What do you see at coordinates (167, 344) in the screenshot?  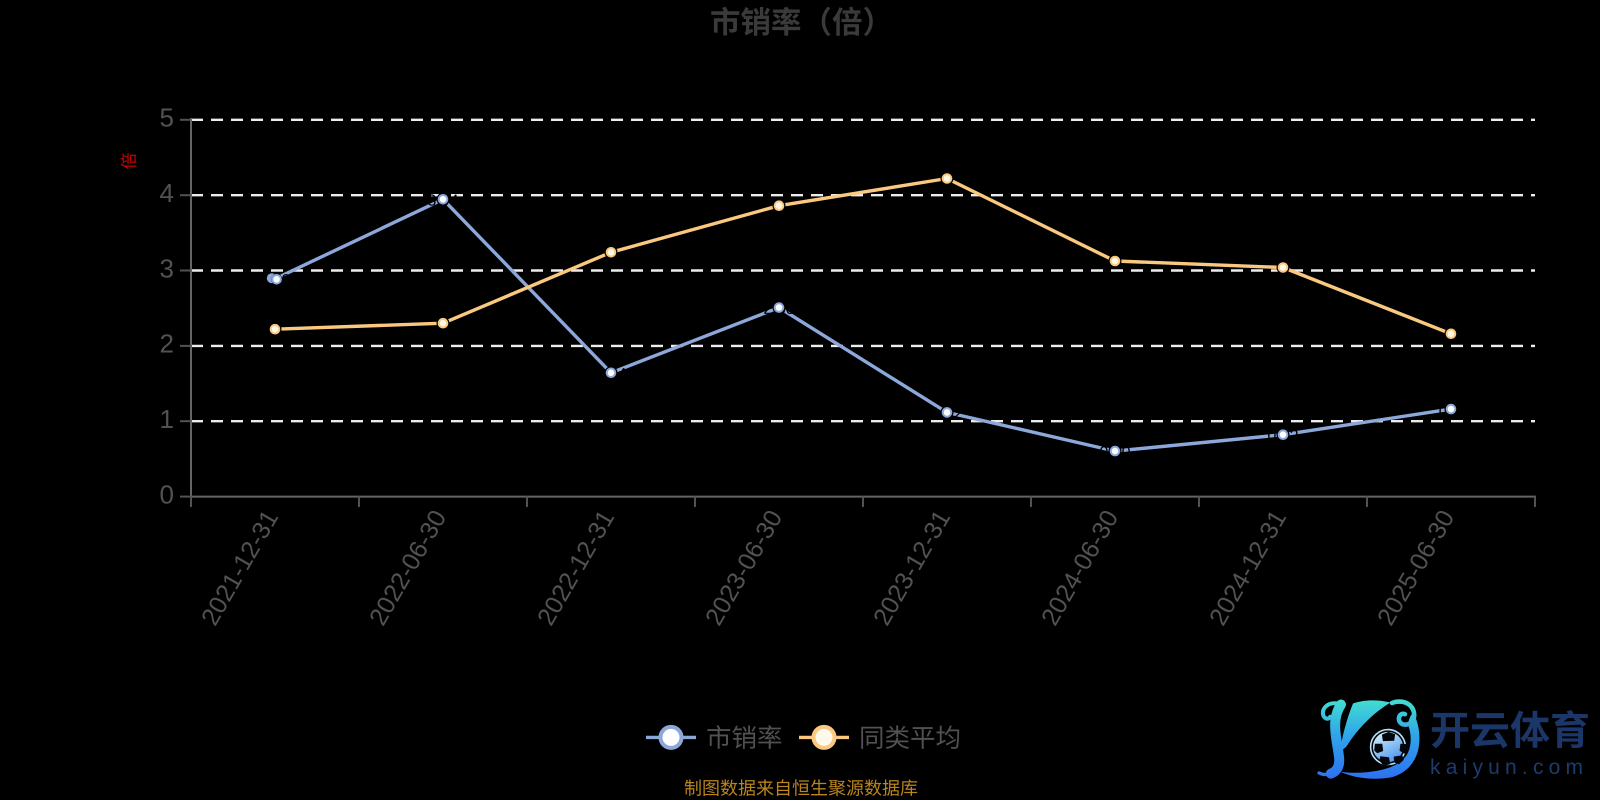 I see `svg-text: 2` at bounding box center [167, 344].